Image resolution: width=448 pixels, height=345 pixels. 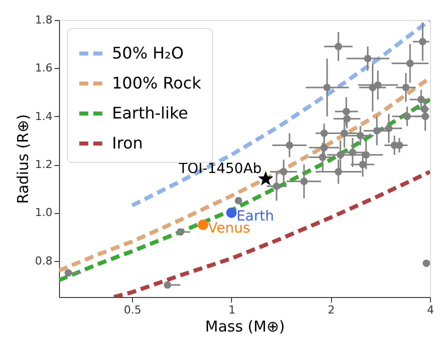 I want to click on x-tick-label: 1, so click(x=232, y=310).